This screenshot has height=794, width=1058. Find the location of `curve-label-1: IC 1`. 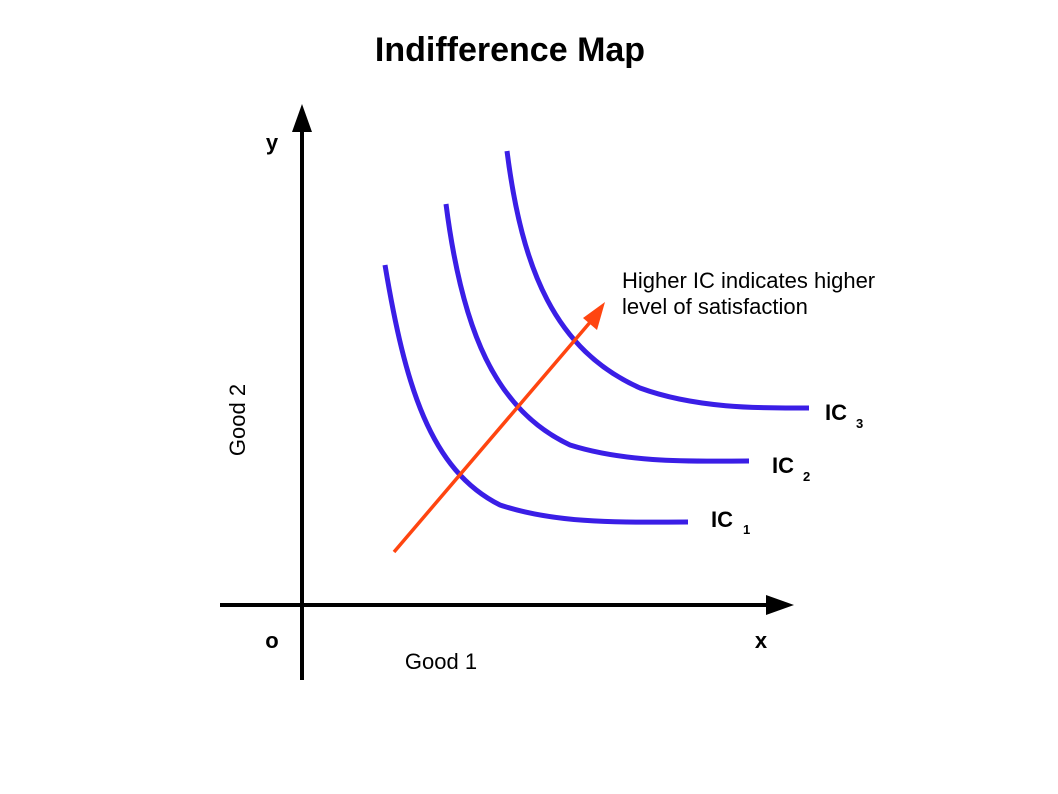

curve-label-1: IC 1 is located at coordinates (730, 522).